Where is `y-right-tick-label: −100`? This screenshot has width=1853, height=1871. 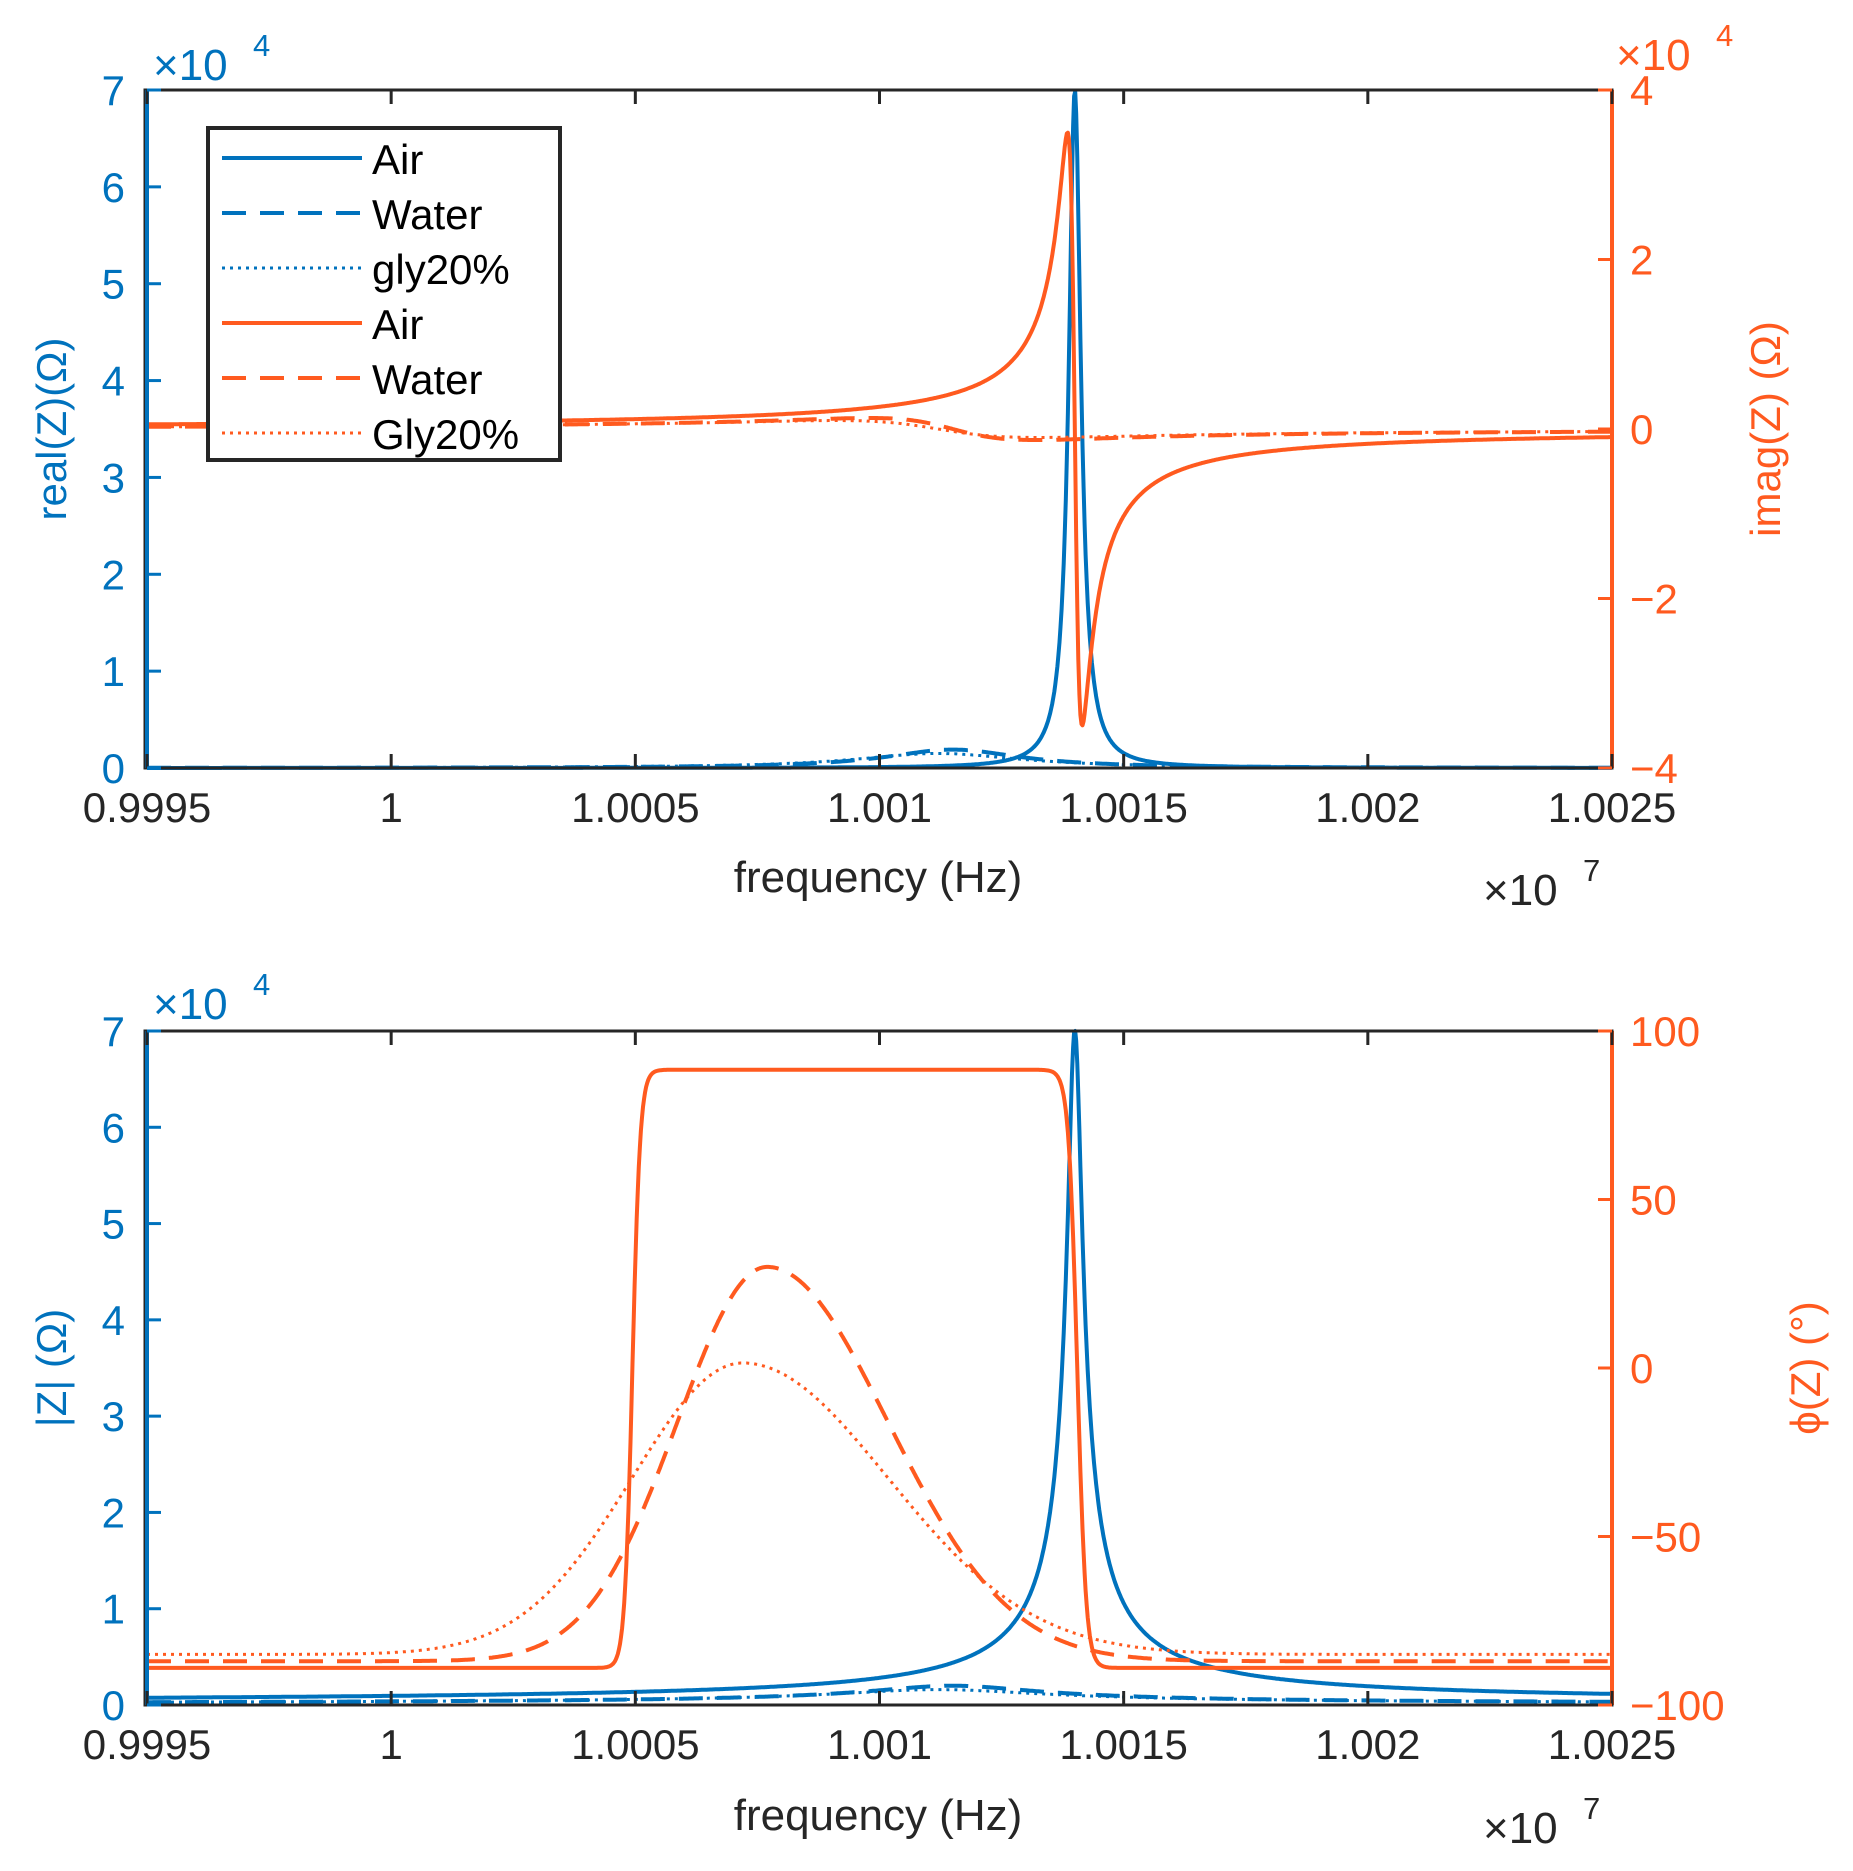
y-right-tick-label: −100 is located at coordinates (1677, 1705).